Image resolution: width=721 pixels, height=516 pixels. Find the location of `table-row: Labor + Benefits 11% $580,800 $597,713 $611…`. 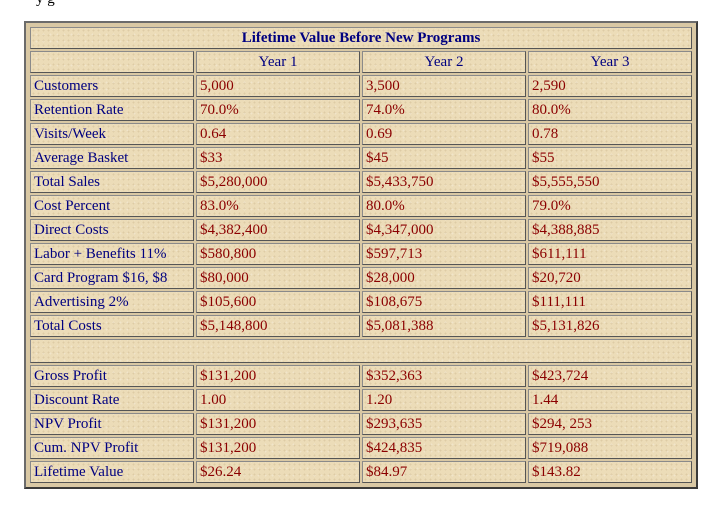

table-row: Labor + Benefits 11% $580,800 $597,713 $611… is located at coordinates (361, 254).